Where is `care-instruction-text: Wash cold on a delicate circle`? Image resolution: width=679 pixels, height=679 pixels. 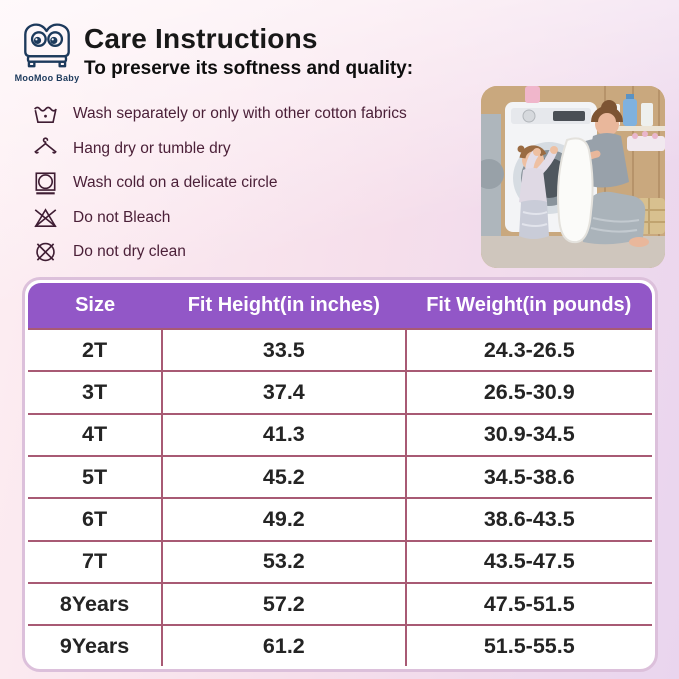 care-instruction-text: Wash cold on a delicate circle is located at coordinates (175, 183).